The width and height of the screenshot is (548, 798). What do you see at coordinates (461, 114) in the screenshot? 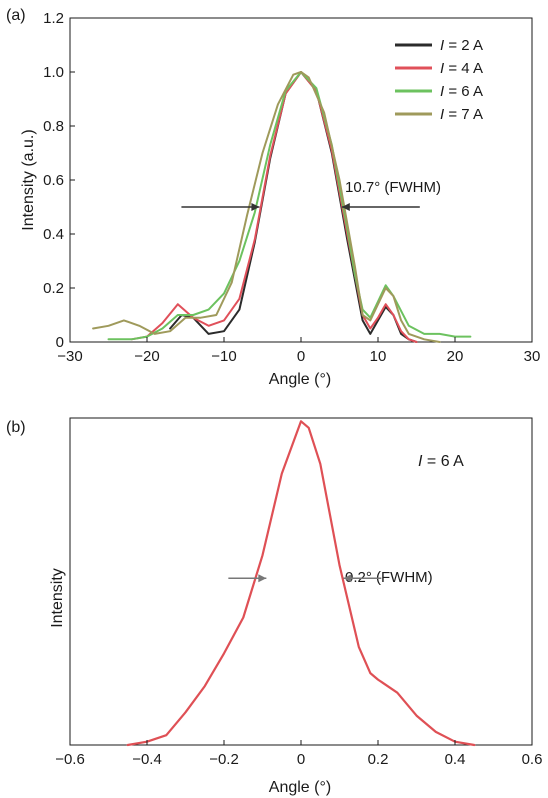
I see `legend-label-3: I = 7 A` at bounding box center [461, 114].